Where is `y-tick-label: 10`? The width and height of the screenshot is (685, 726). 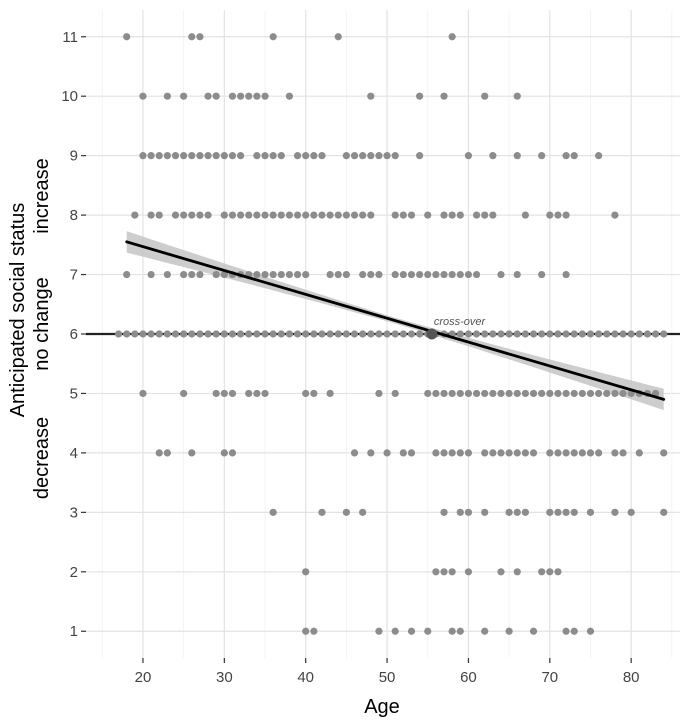 y-tick-label: 10 is located at coordinates (69, 96).